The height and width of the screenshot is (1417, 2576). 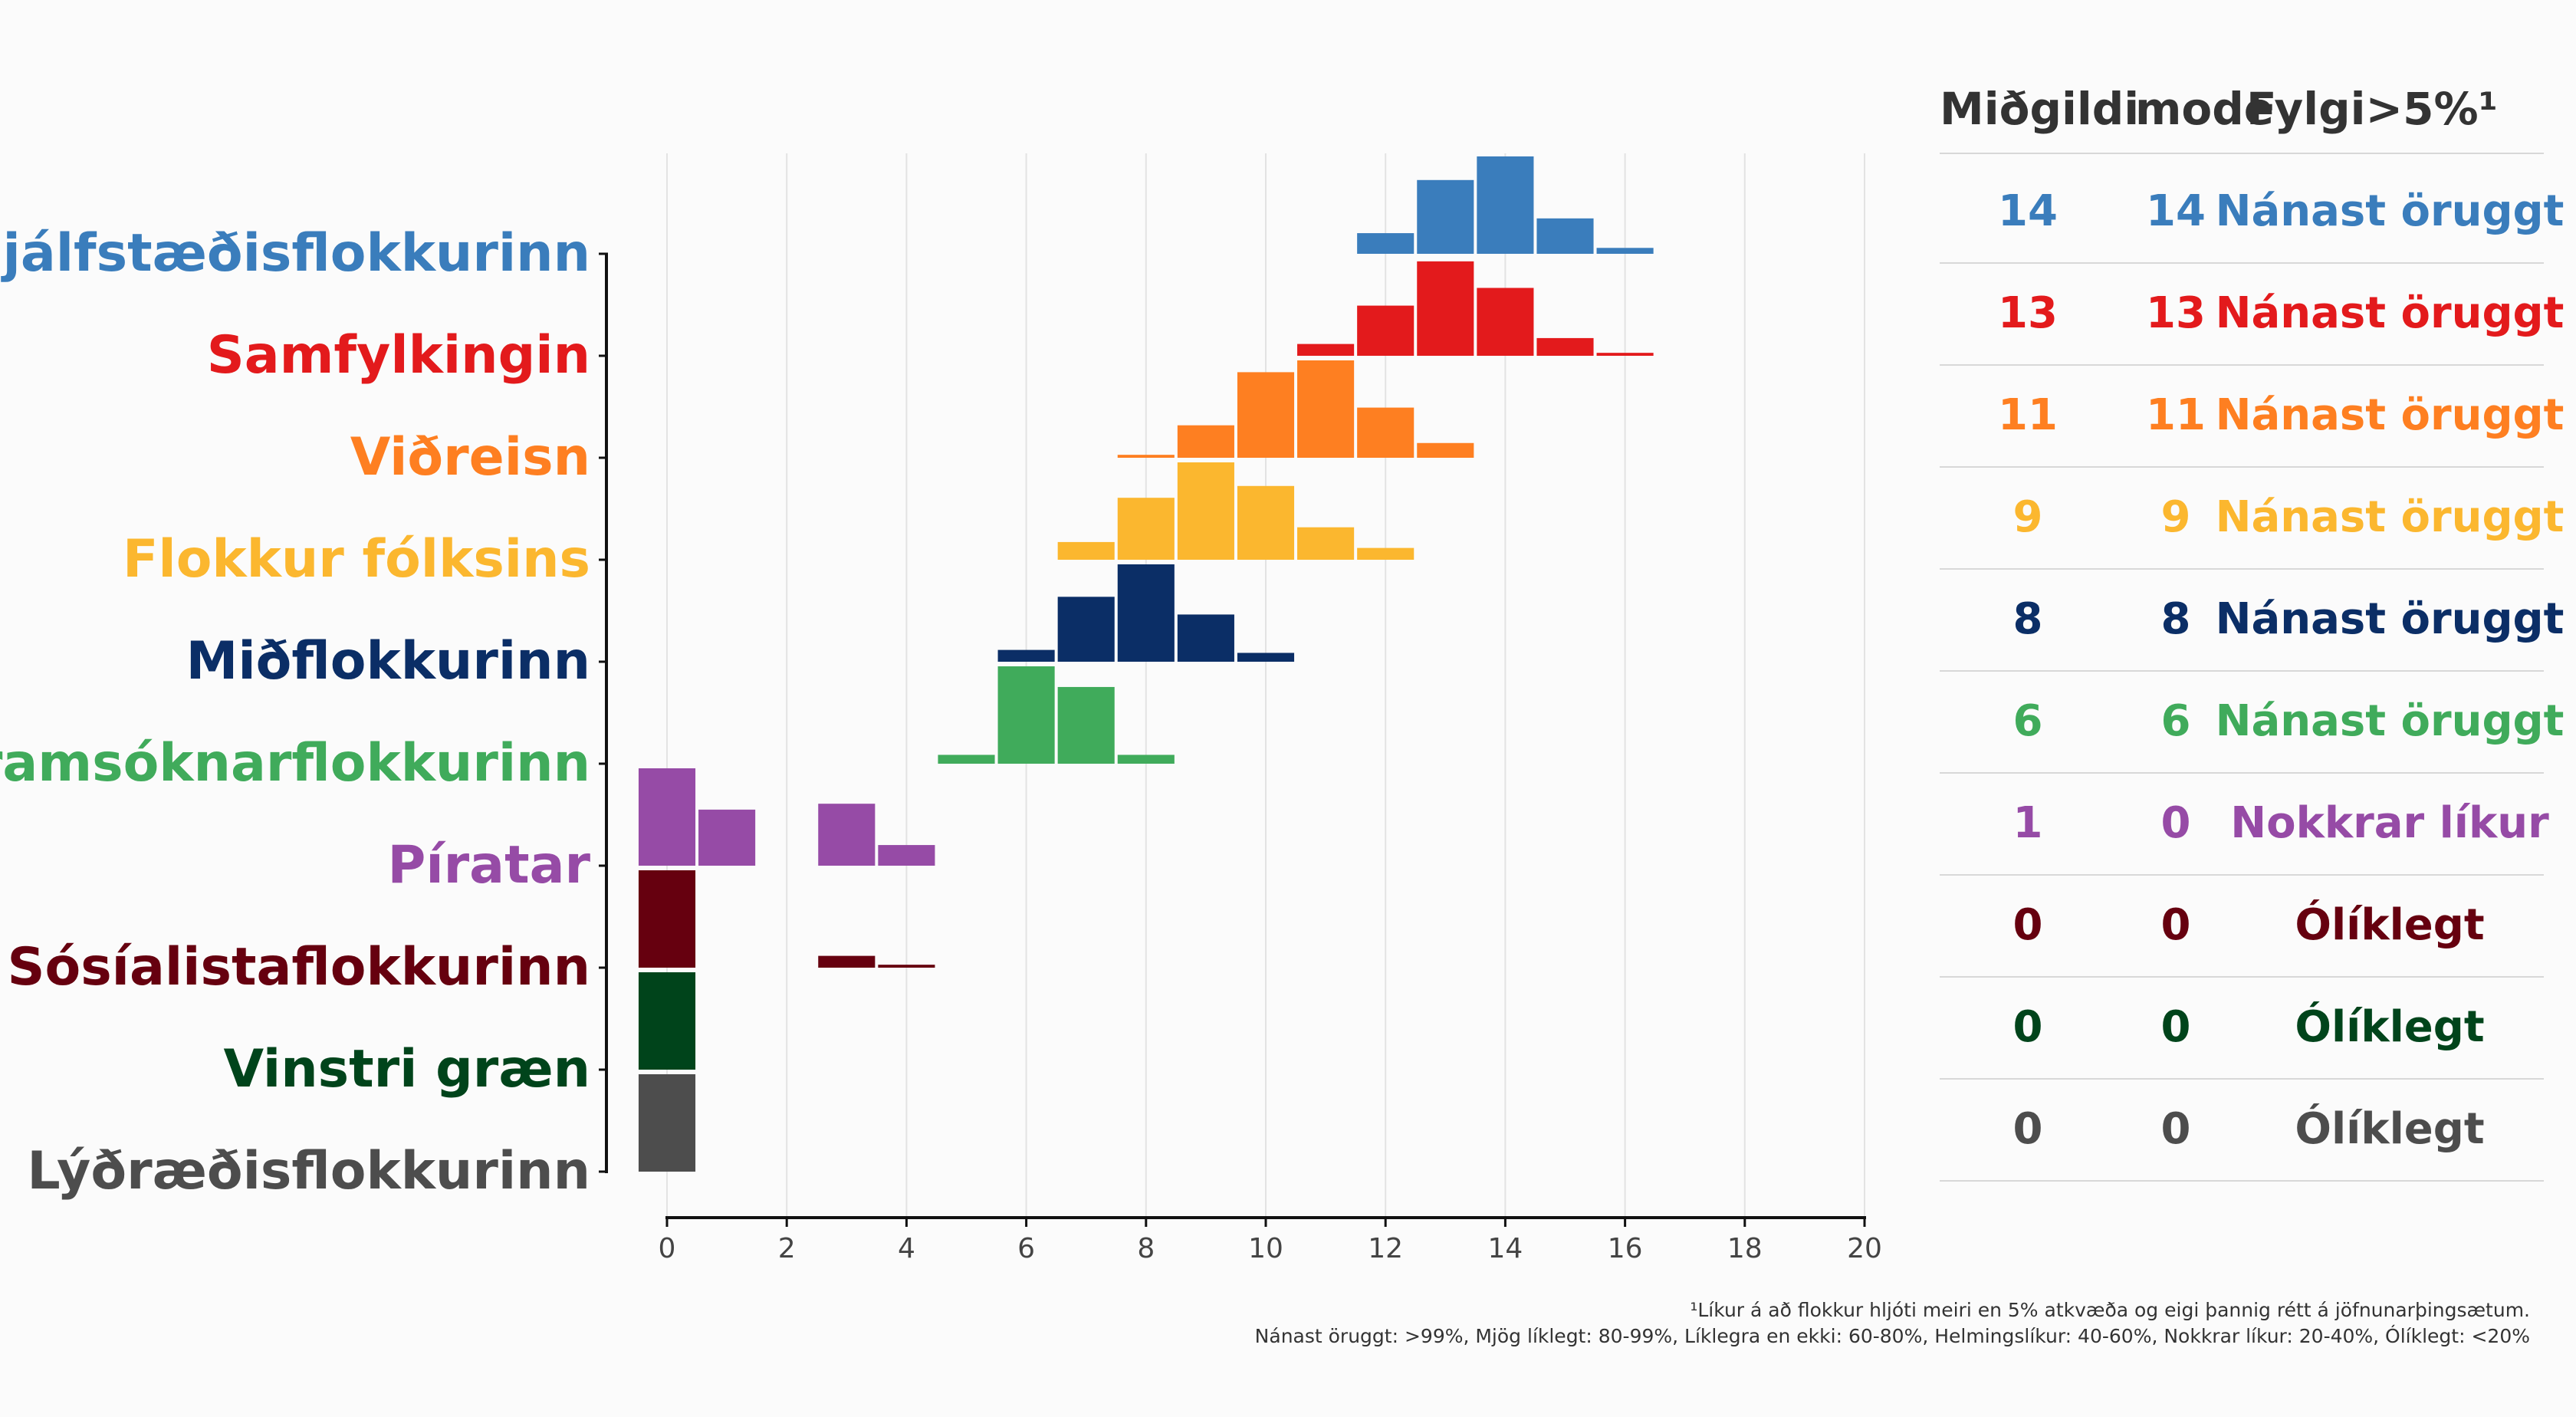 What do you see at coordinates (1385, 1248) in the screenshot?
I see `x-tick-label: 12` at bounding box center [1385, 1248].